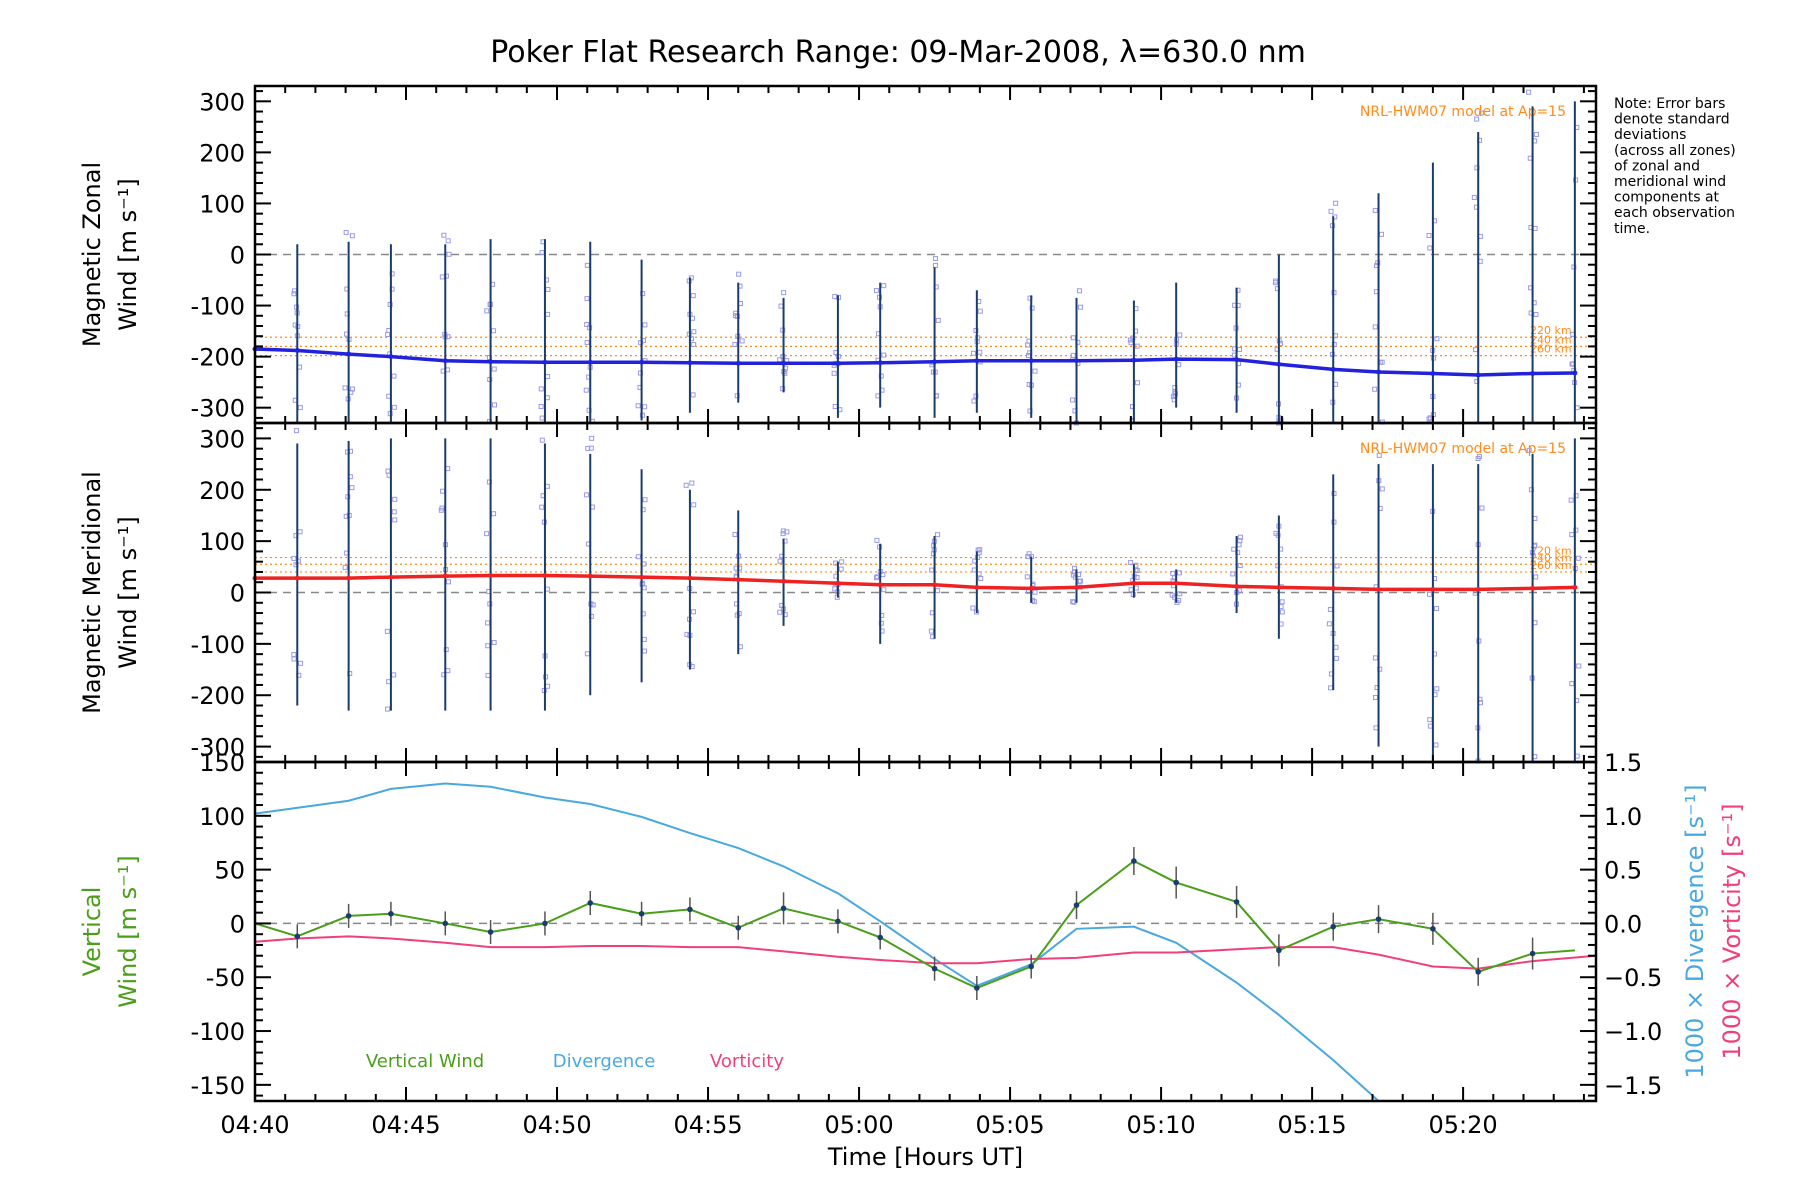 The width and height of the screenshot is (1800, 1200). What do you see at coordinates (92, 254) in the screenshot?
I see `y-axis-label: Magnetic Zonal` at bounding box center [92, 254].